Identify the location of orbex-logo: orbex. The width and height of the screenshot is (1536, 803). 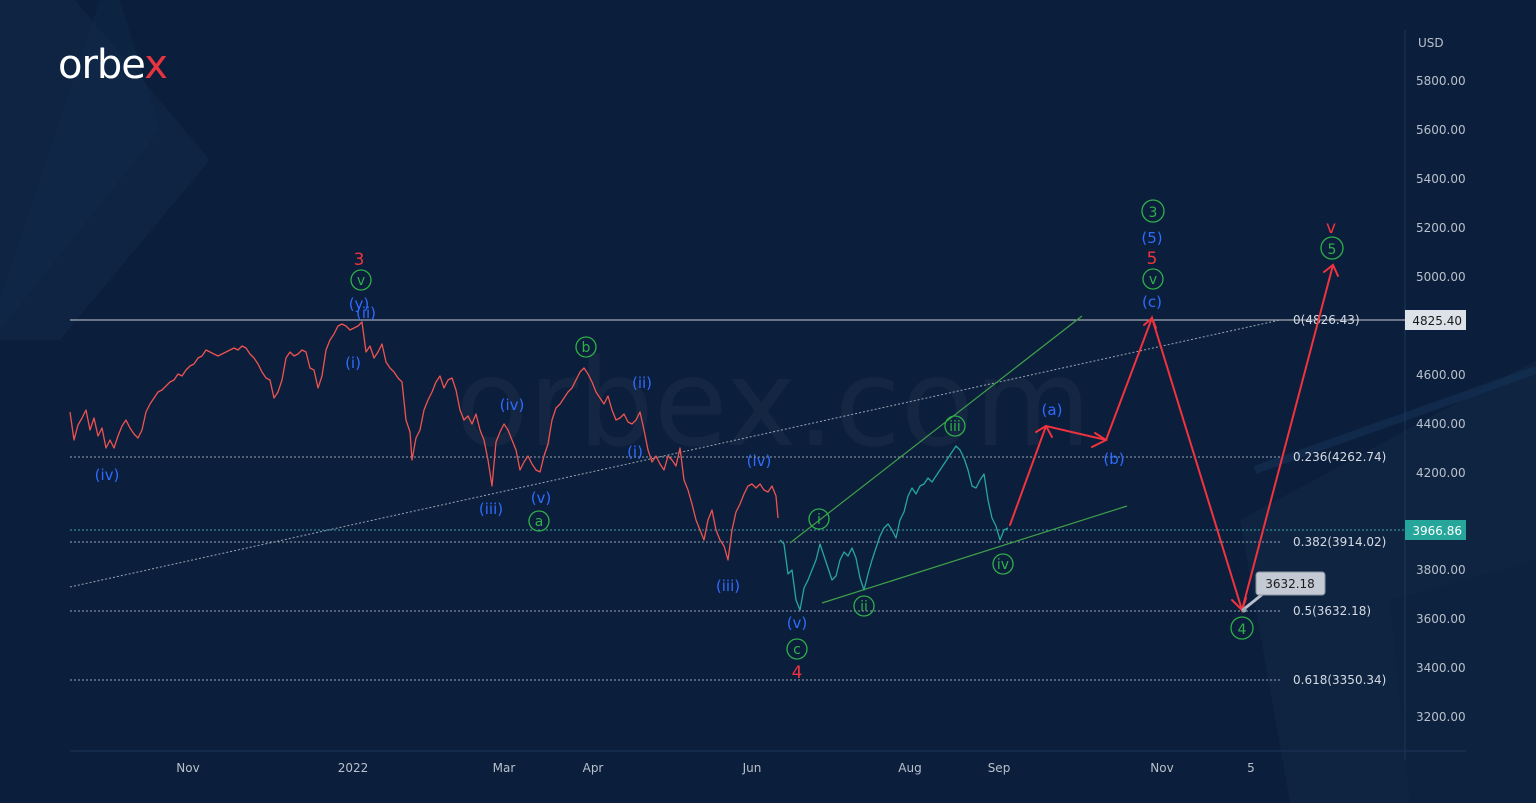
(113, 65).